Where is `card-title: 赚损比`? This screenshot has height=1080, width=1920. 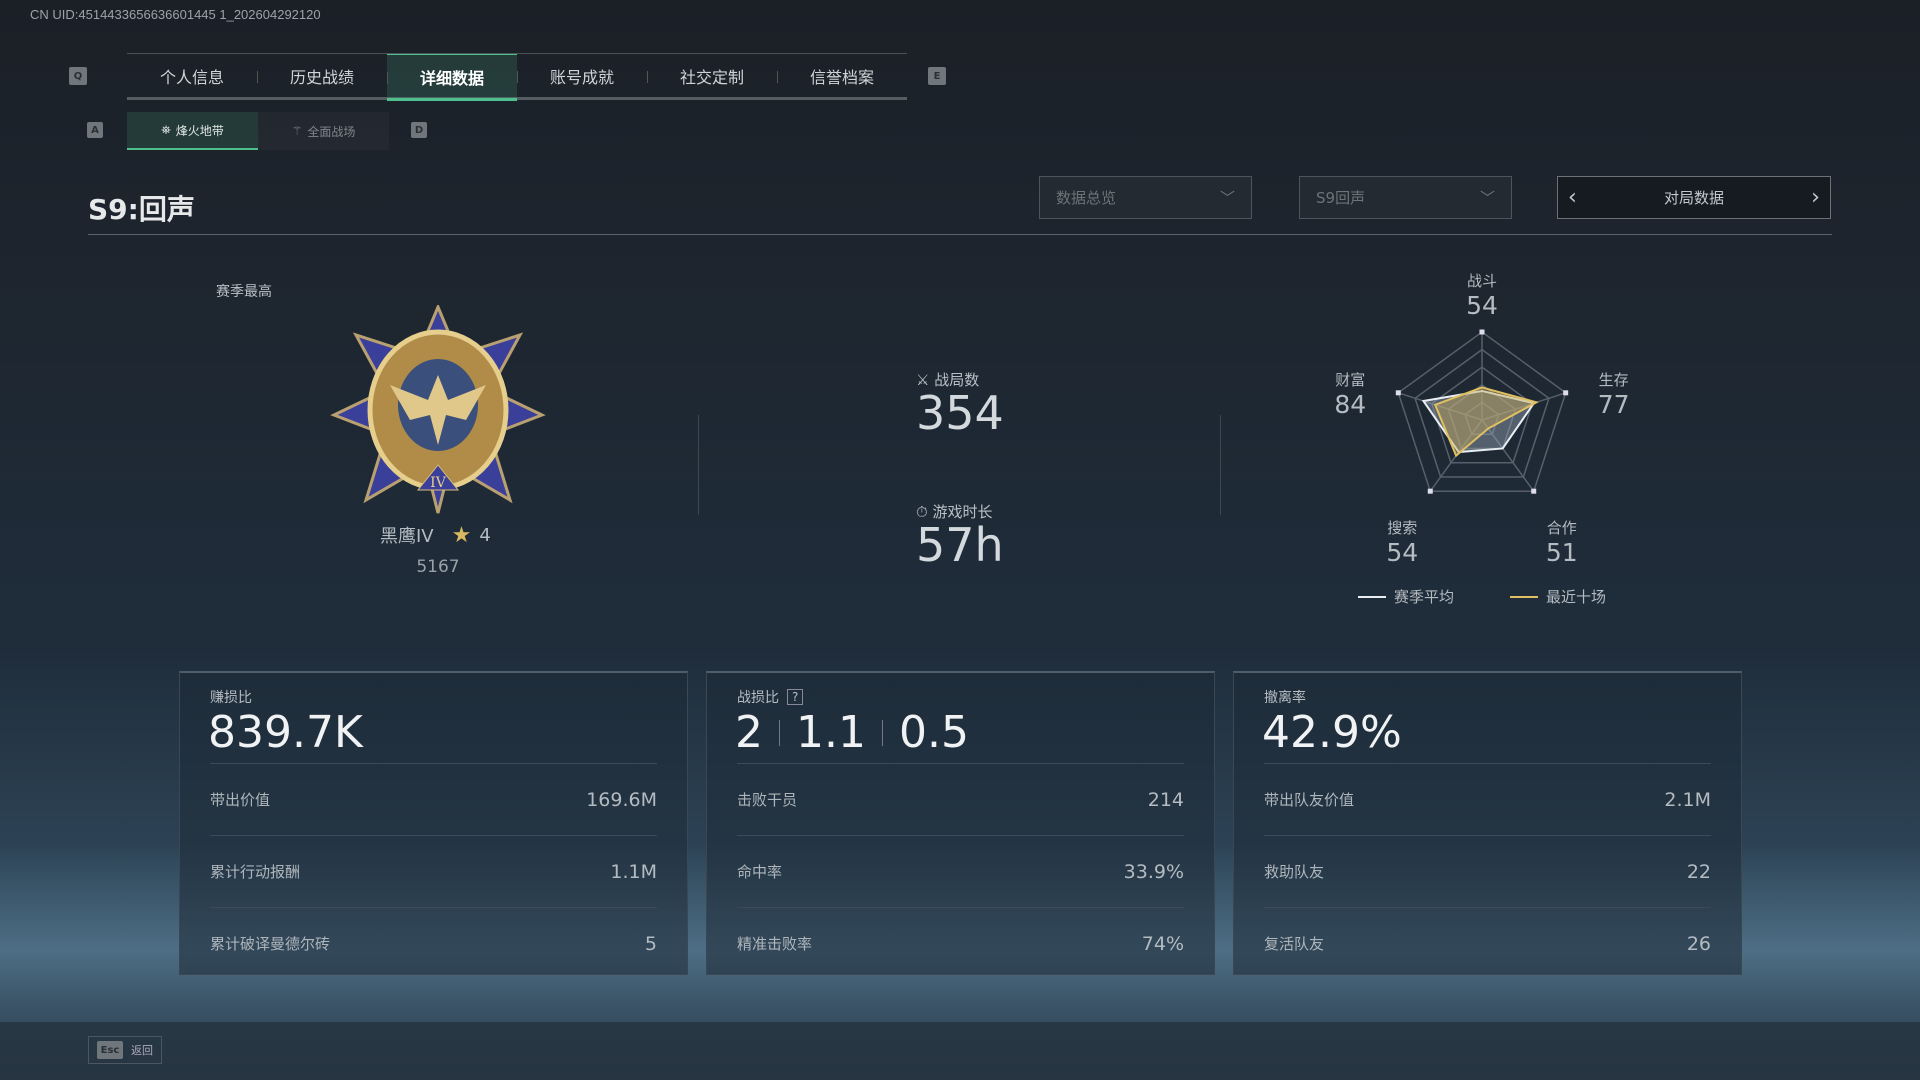
card-title: 赚损比 is located at coordinates (231, 698).